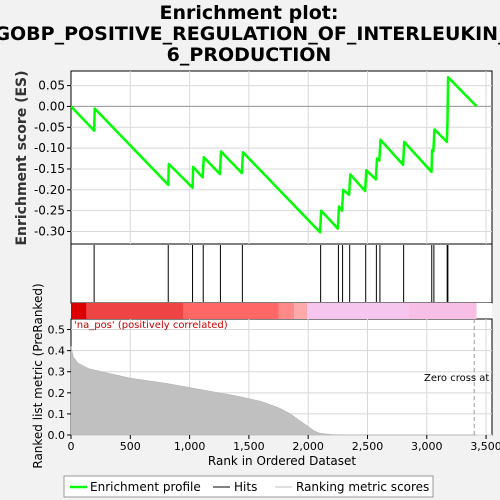 The height and width of the screenshot is (500, 500). I want to click on rank-y-tick-label: 0.4, so click(57, 351).